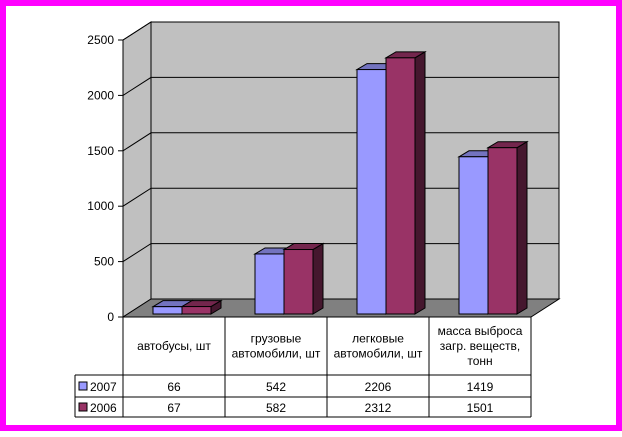 The height and width of the screenshot is (437, 622). Describe the element at coordinates (276, 339) in the screenshot. I see `category-label: грузовые` at that location.